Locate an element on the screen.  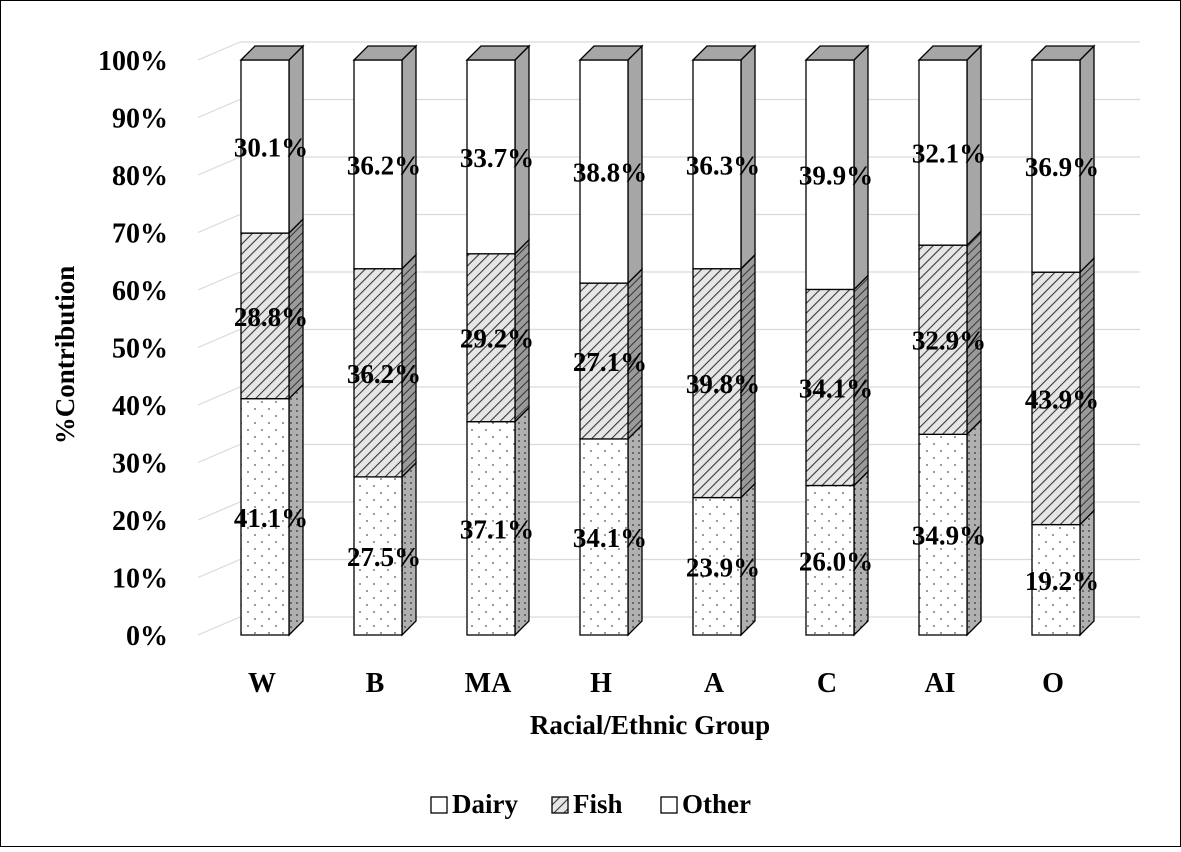
y-tick-label: 90% is located at coordinates (140, 119).